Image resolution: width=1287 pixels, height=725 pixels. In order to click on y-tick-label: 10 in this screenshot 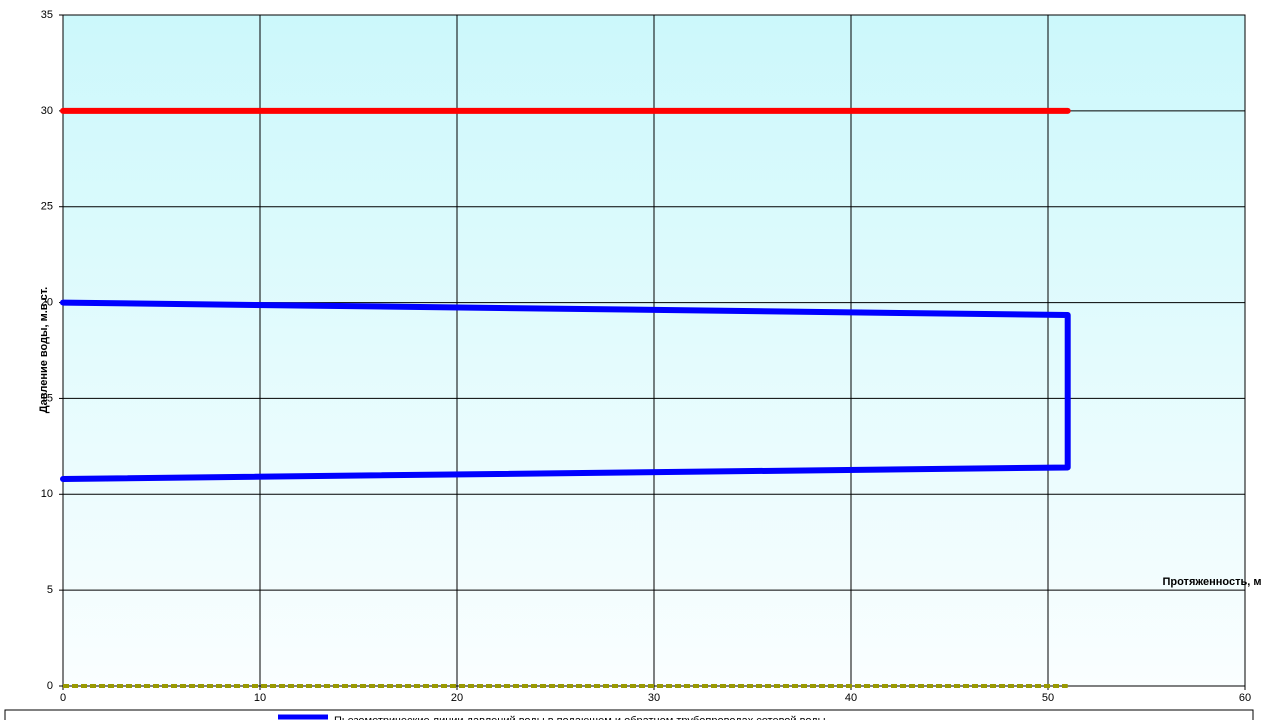, I will do `click(47, 494)`.